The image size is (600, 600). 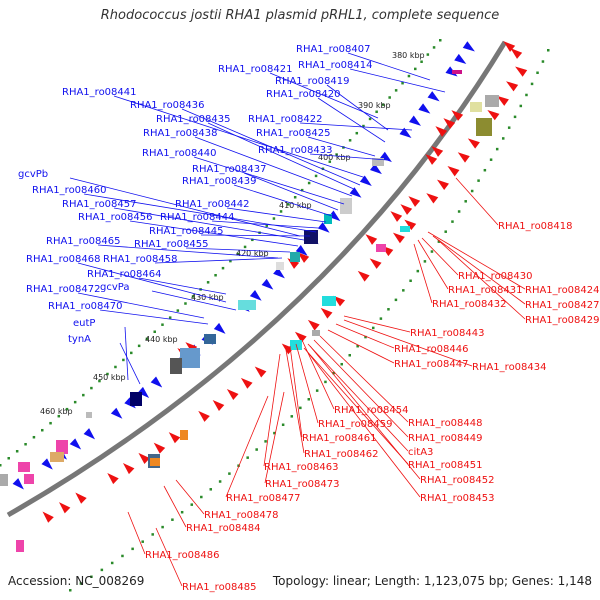 I want to click on forward-gene-label: RHA1_ro08435, so click(x=193, y=119).